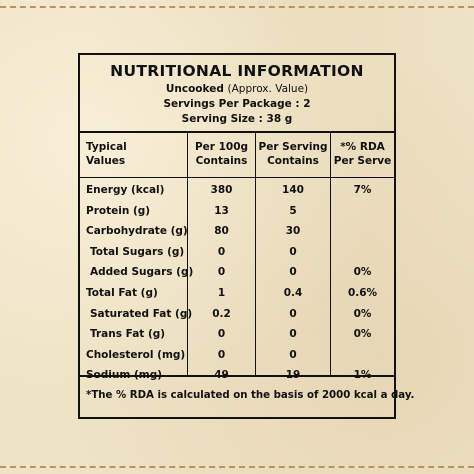 The height and width of the screenshot is (474, 474). Describe the element at coordinates (142, 272) in the screenshot. I see `row-label: Added Sugars (g)` at that location.